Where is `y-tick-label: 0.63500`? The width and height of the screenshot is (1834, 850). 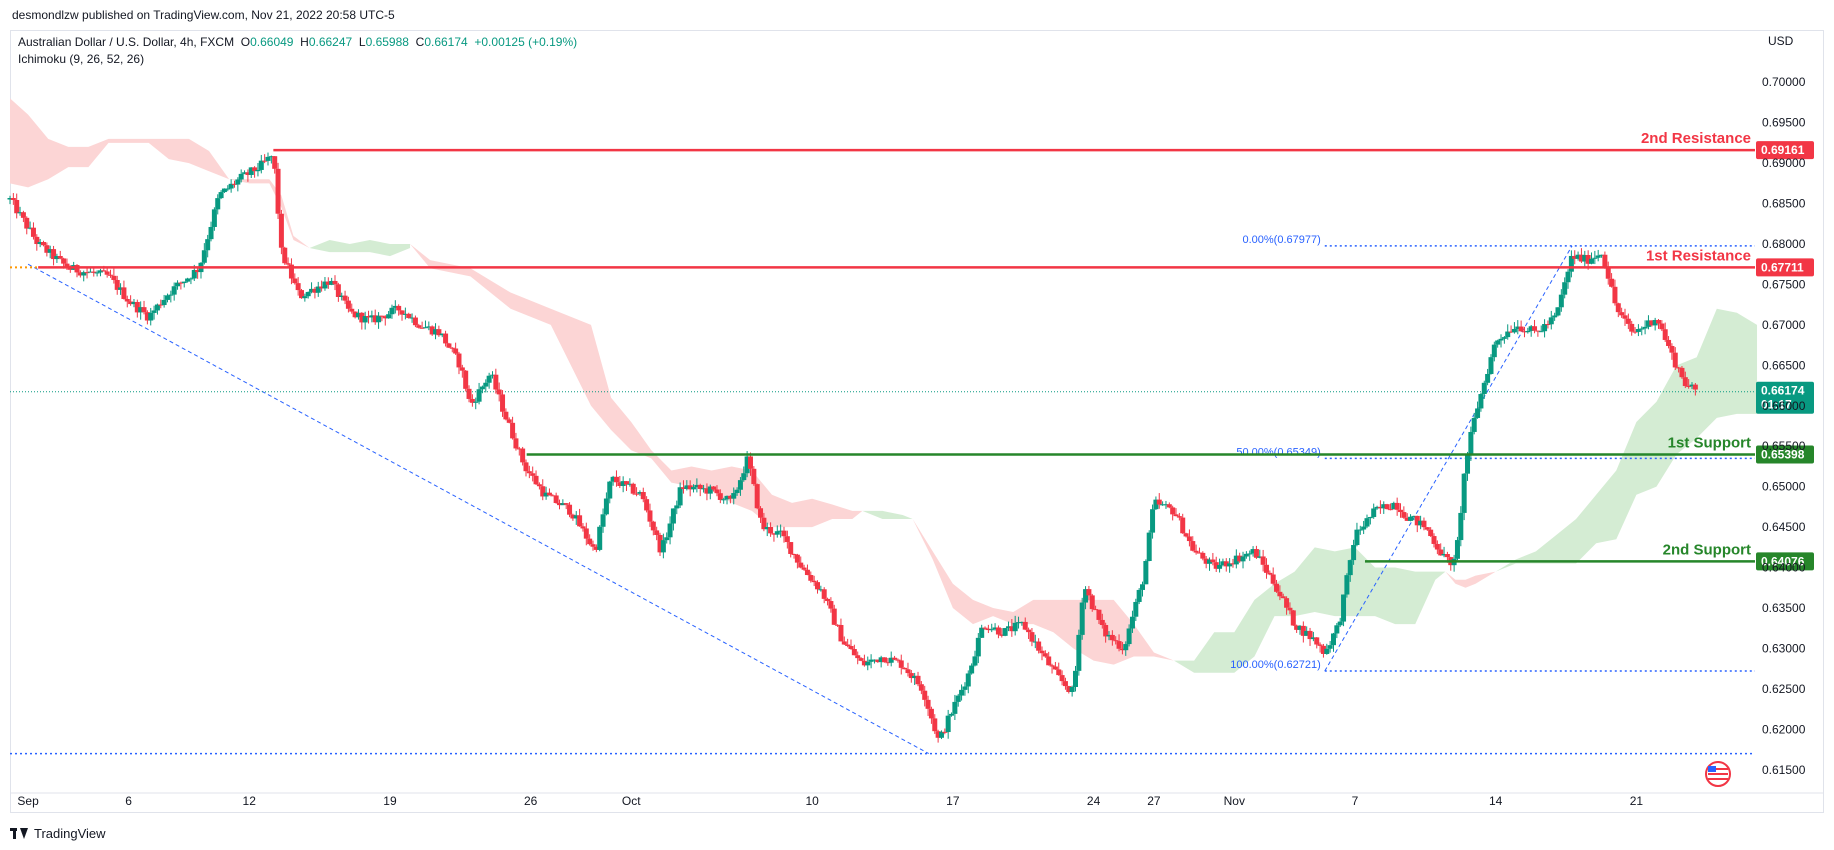
y-tick-label: 0.63500 is located at coordinates (1784, 608).